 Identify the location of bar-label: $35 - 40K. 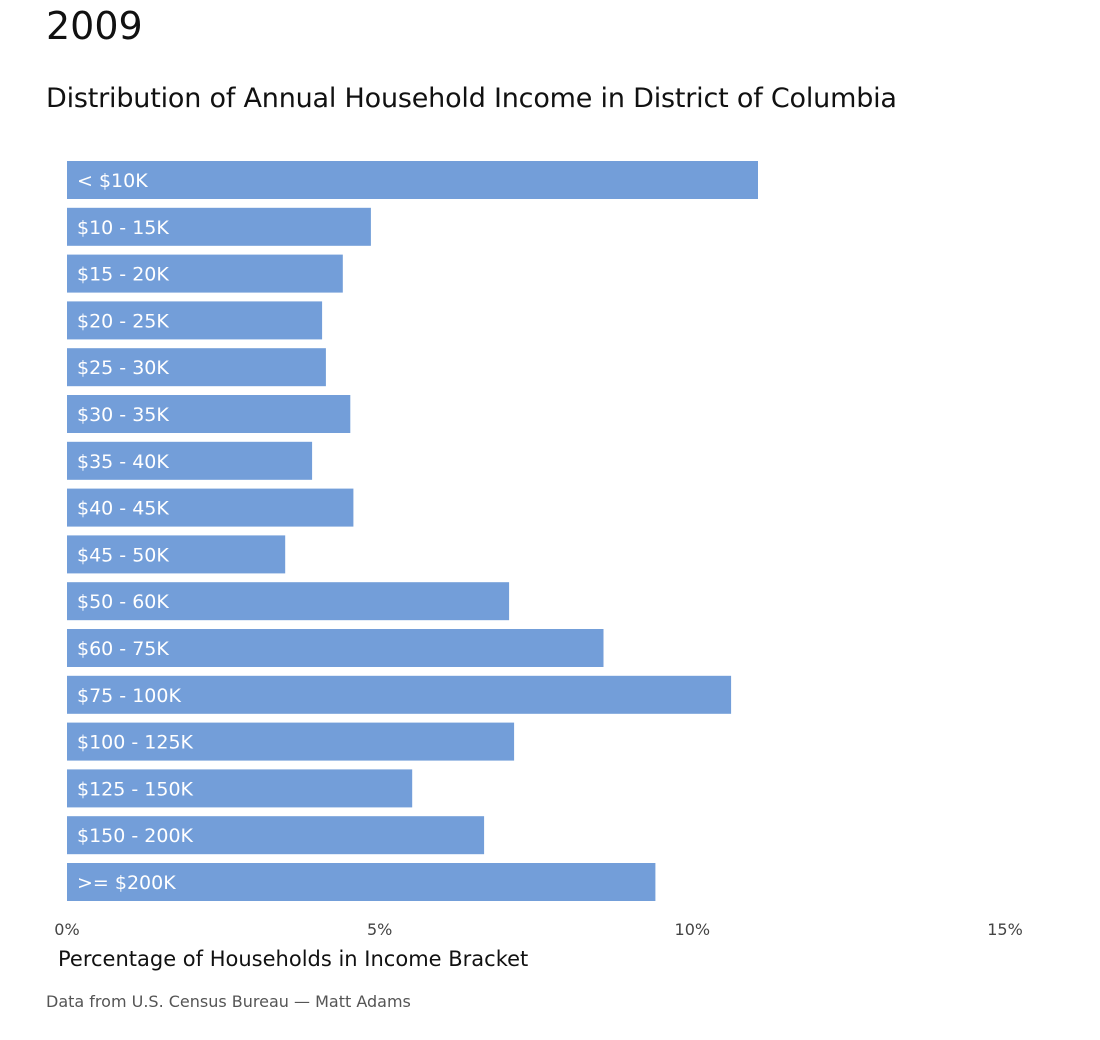
(123, 462).